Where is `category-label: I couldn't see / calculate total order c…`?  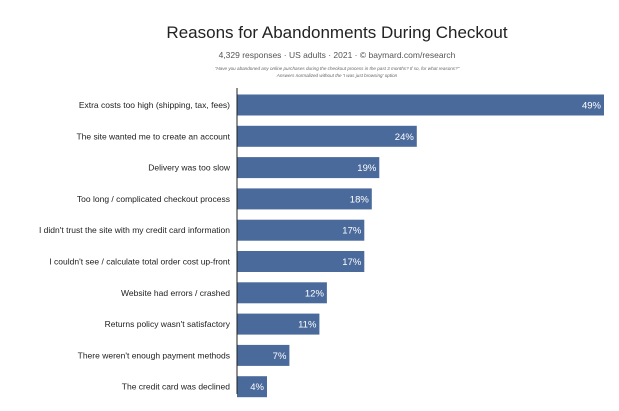
category-label: I couldn't see / calculate total order c… is located at coordinates (139, 262).